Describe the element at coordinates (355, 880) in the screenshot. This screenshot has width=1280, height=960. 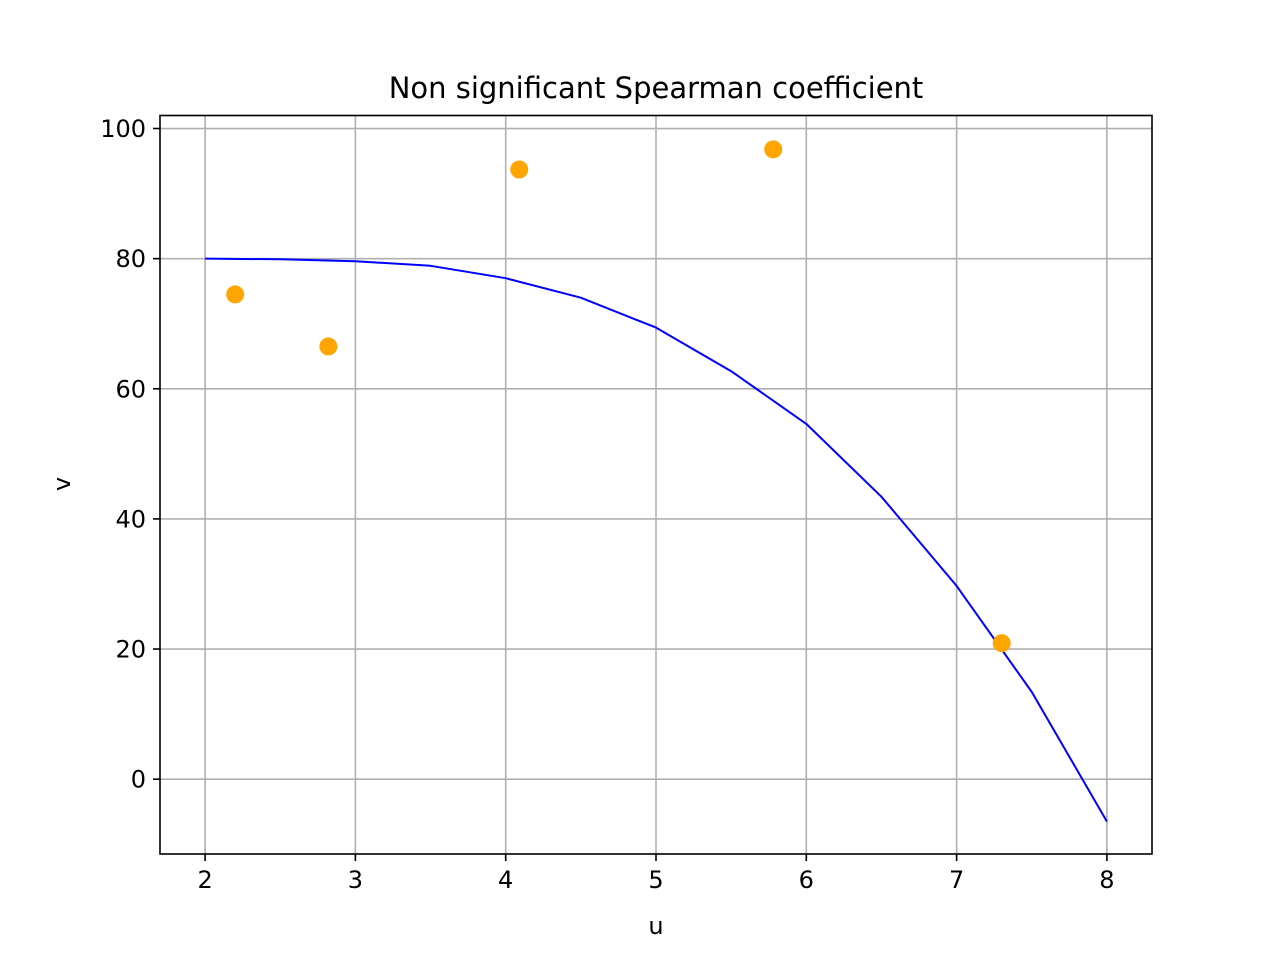
I see `x-tick-label: 3` at that location.